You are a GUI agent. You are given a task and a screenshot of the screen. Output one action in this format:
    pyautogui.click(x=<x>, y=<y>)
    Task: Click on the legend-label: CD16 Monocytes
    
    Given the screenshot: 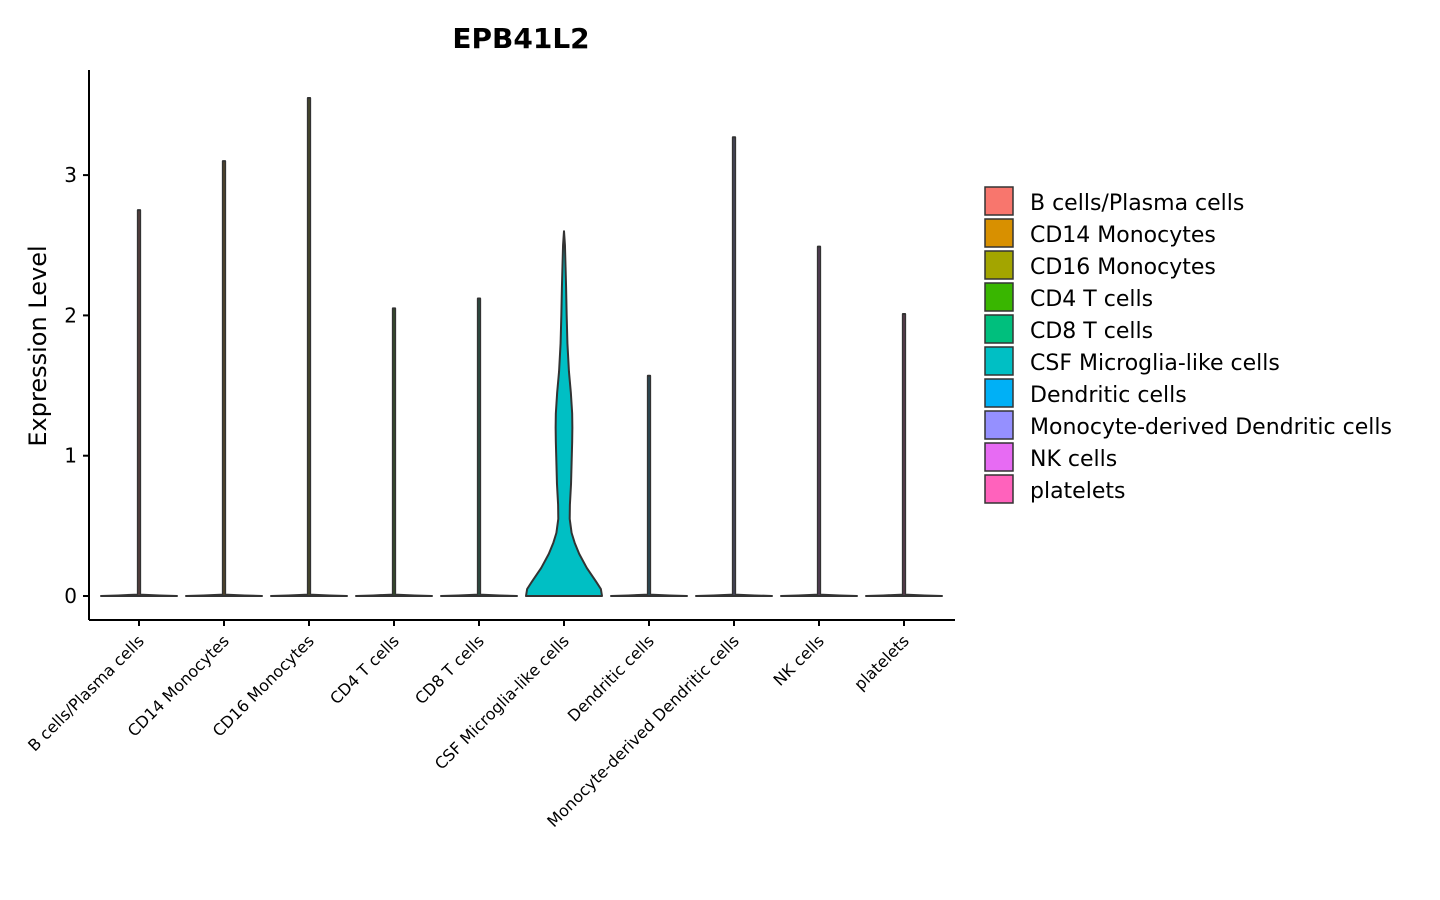 What is the action you would take?
    pyautogui.click(x=1123, y=267)
    